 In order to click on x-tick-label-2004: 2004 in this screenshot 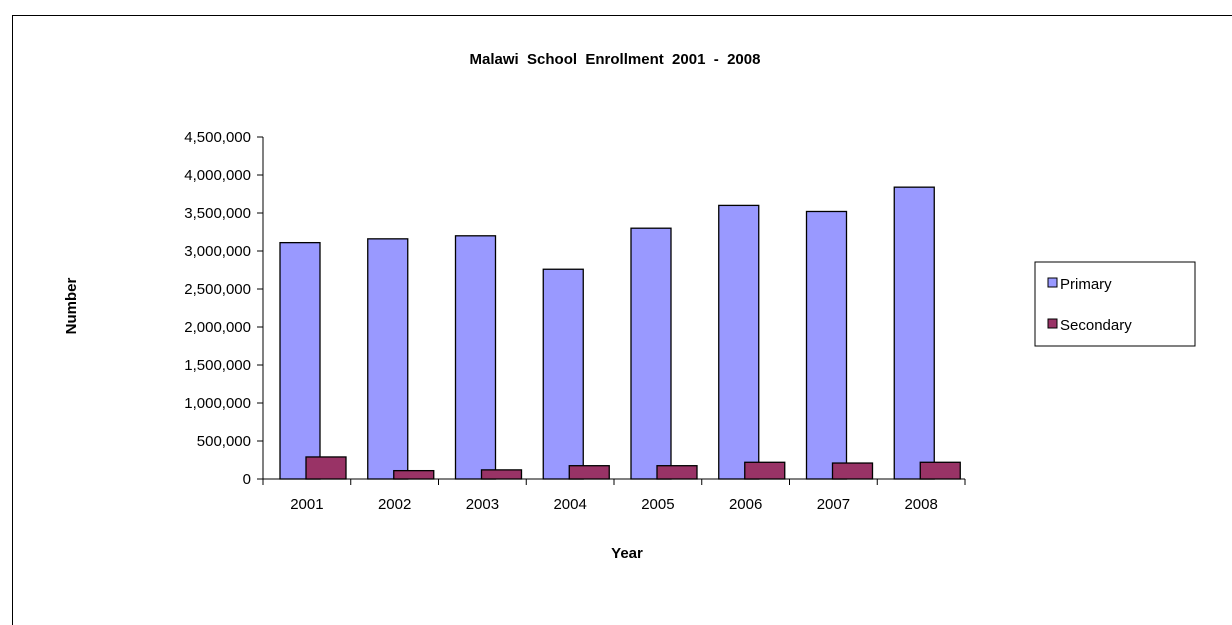, I will do `click(569, 504)`.